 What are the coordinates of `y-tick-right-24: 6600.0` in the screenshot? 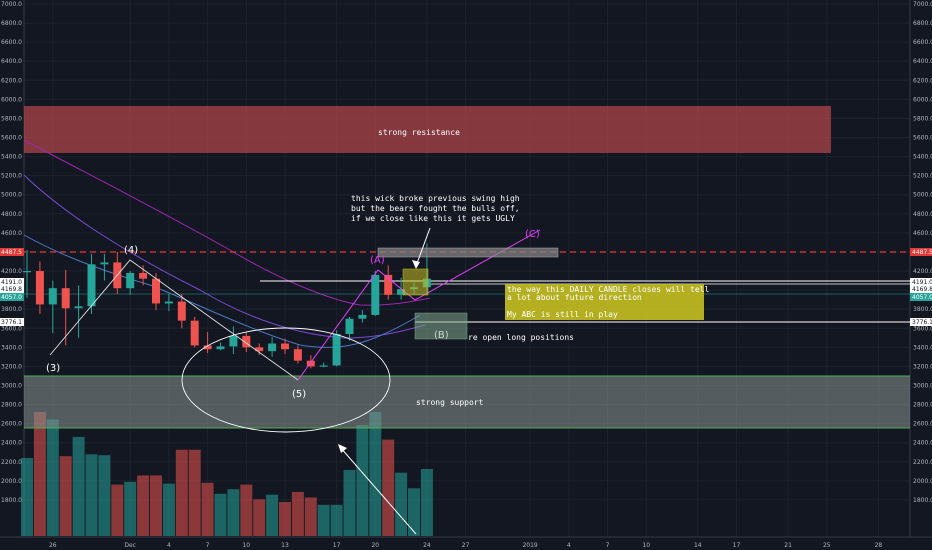 It's located at (922, 42).